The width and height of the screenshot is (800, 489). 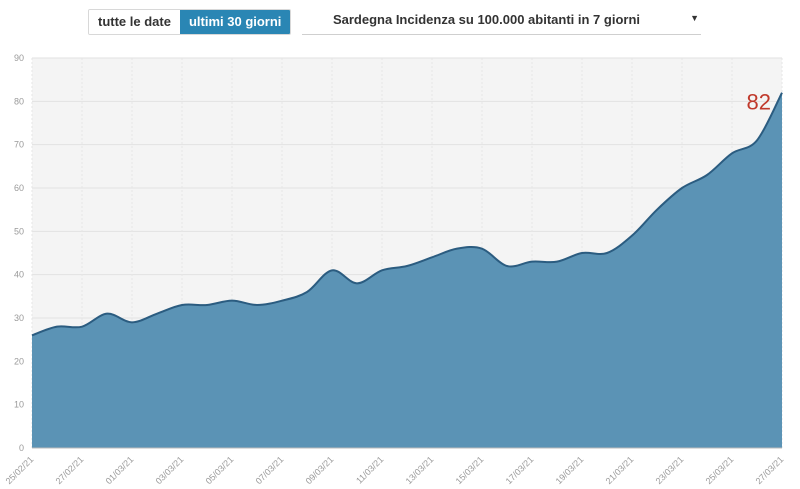 I want to click on x-tick-label: 25/02/21, so click(x=20, y=470).